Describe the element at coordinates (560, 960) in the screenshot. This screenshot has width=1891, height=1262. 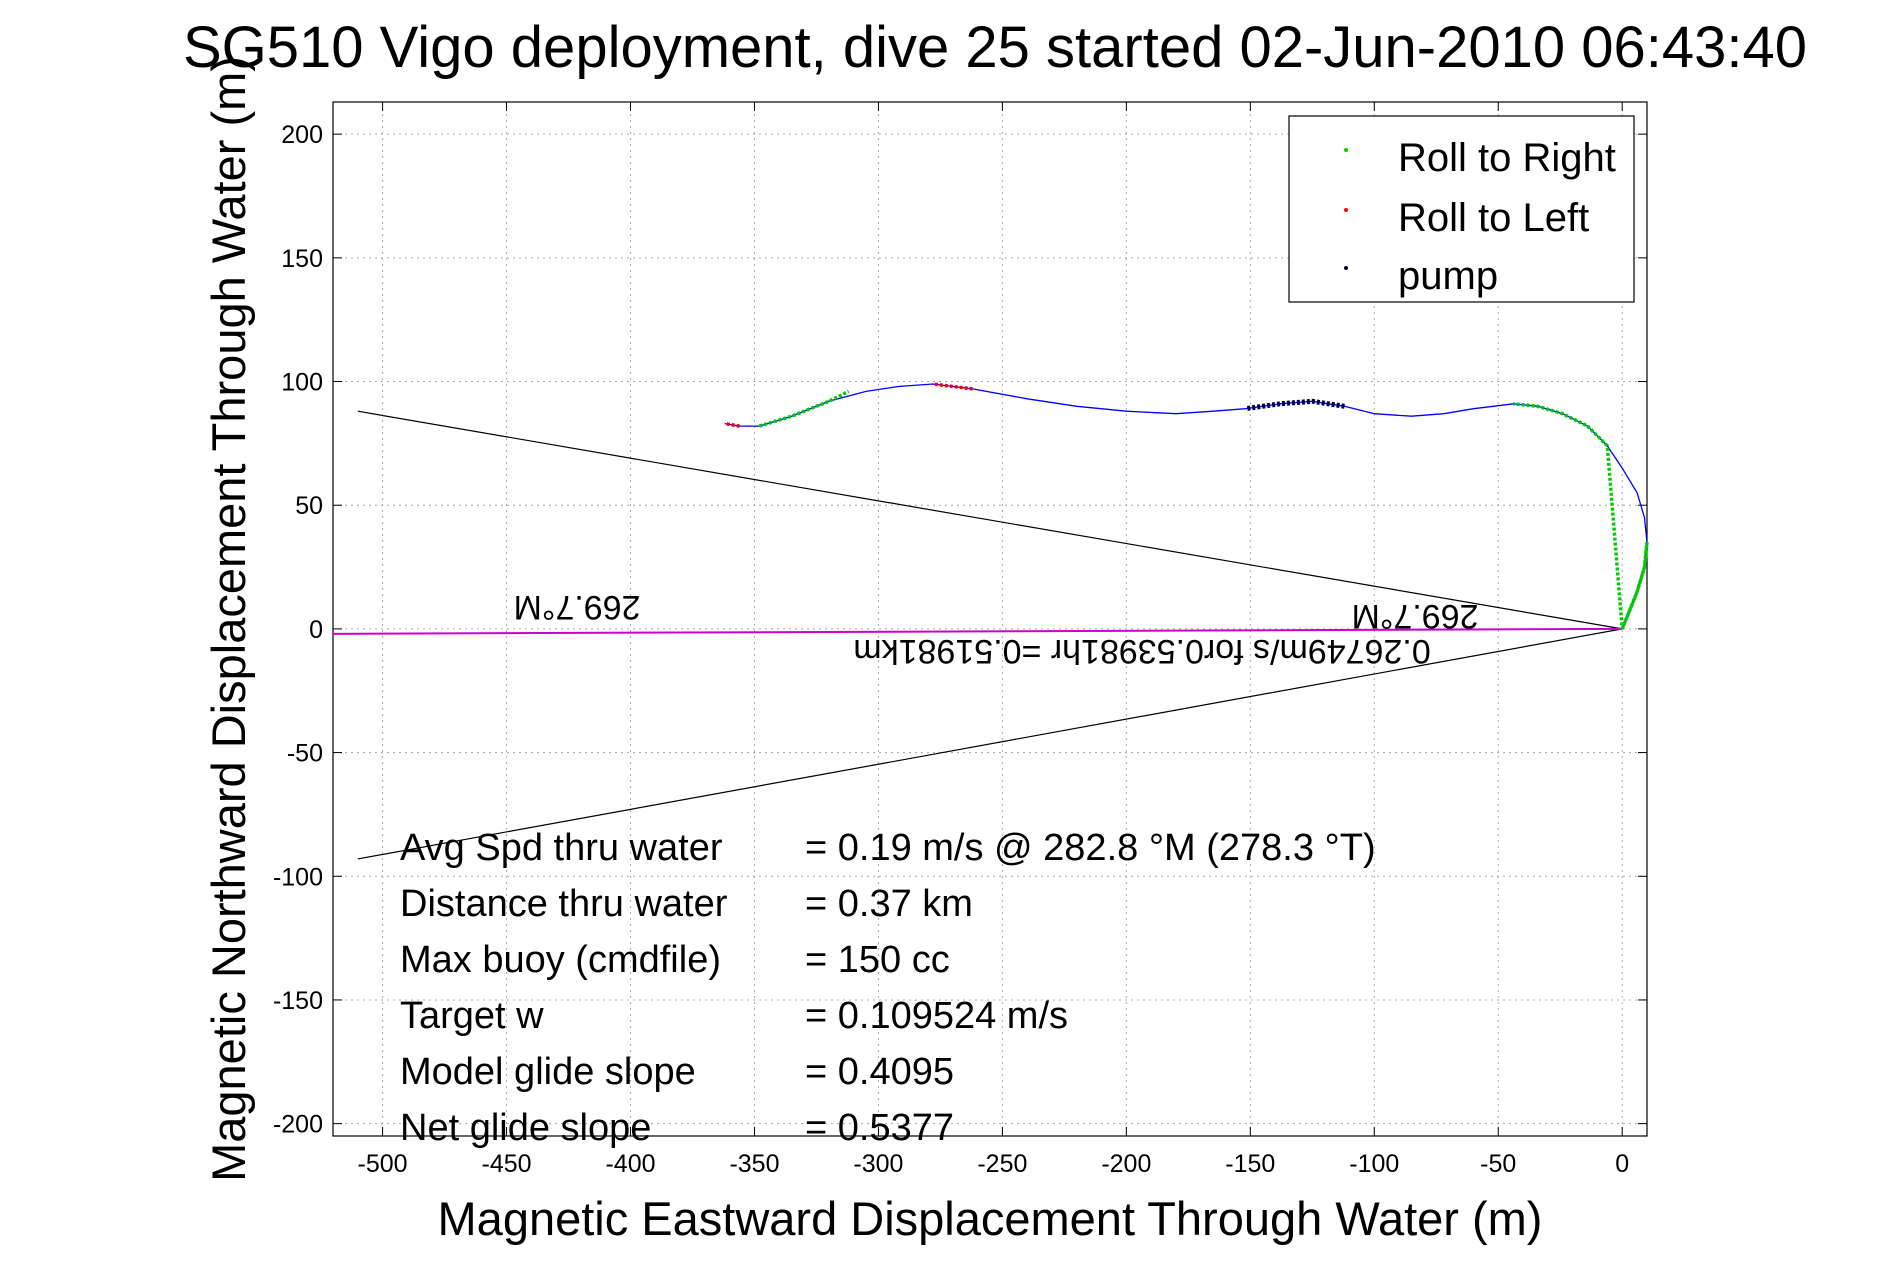
I see `stat-label-2: Max buoy (cmdfile)` at that location.